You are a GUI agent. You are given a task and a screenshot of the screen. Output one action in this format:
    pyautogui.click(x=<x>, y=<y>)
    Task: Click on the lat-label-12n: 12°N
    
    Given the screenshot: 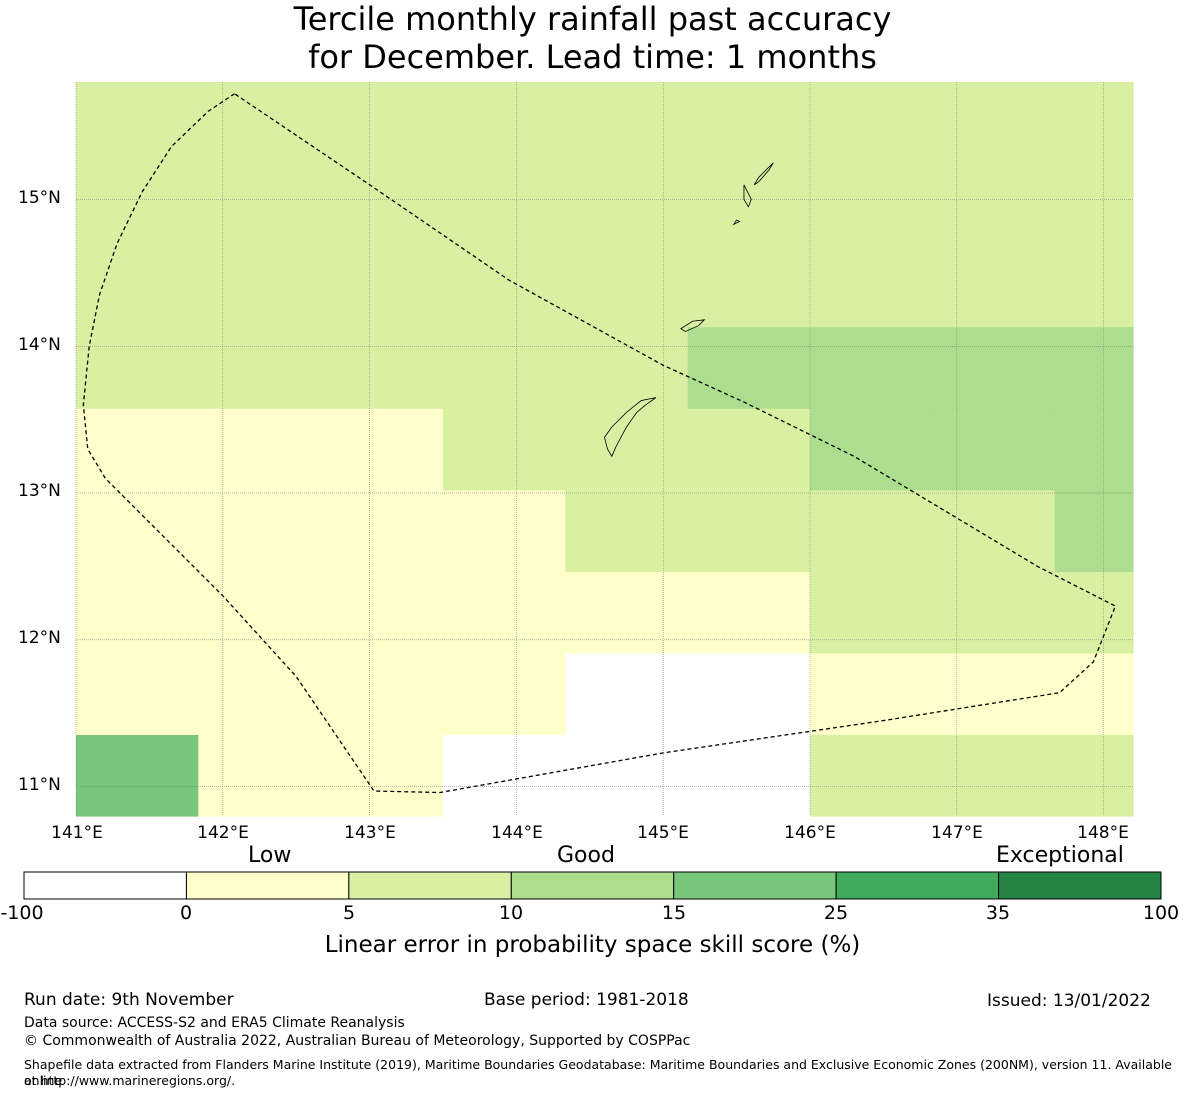 What is the action you would take?
    pyautogui.click(x=39, y=638)
    